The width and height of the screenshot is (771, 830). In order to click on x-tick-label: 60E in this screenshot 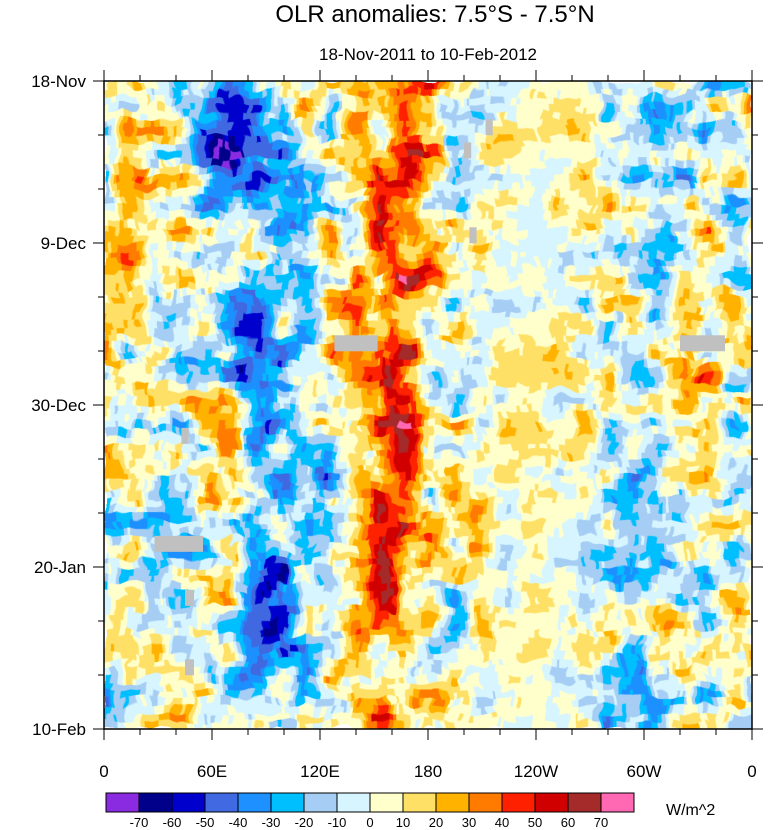, I will do `click(212, 771)`.